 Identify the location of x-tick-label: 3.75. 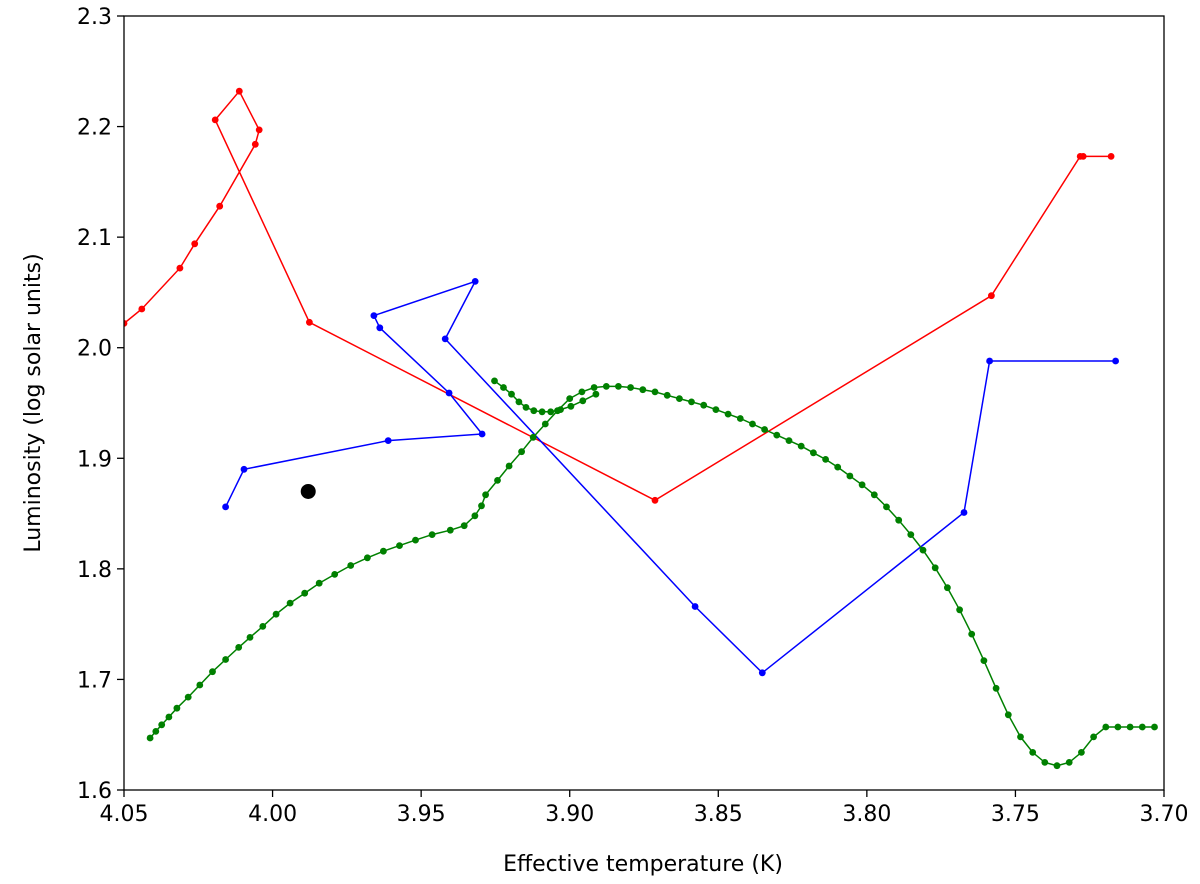
(1015, 814).